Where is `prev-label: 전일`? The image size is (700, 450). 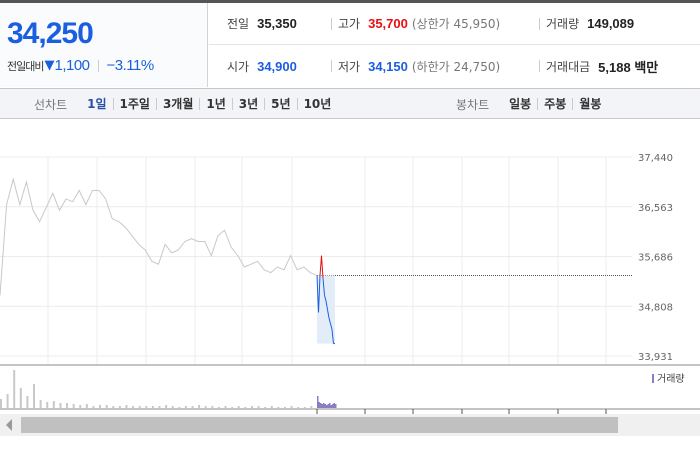
prev-label: 전일 is located at coordinates (238, 24).